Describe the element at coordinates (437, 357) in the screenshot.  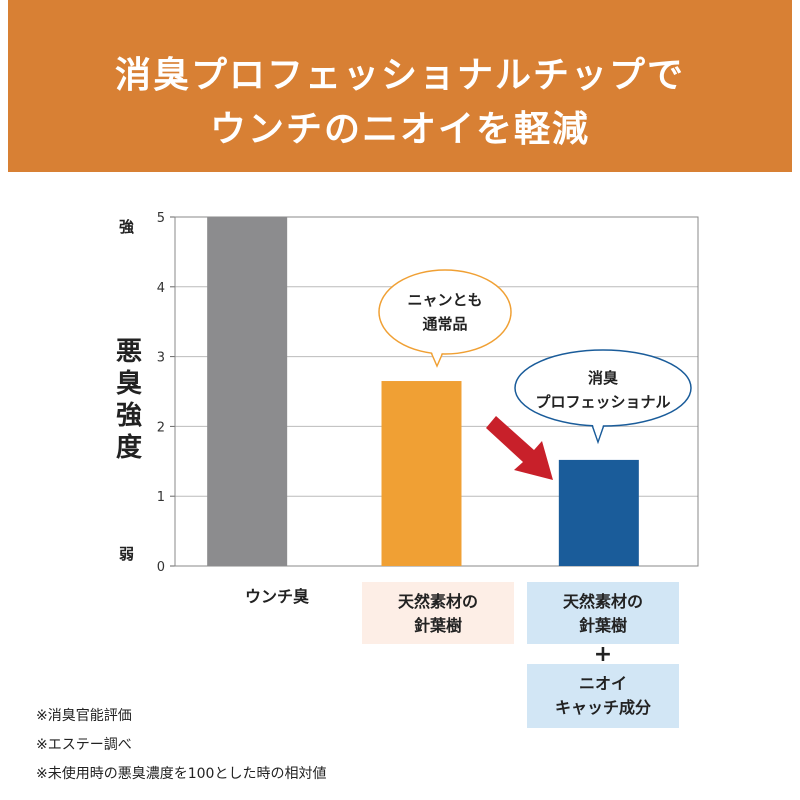
I see `bubble-orange-tail-fill` at that location.